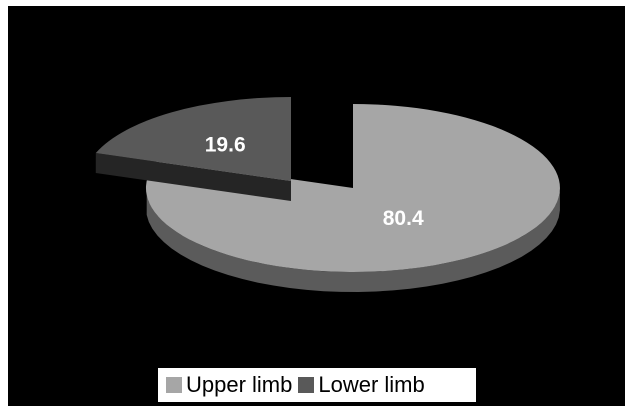  What do you see at coordinates (371, 384) in the screenshot?
I see `legend-label-lower-limb: Lower limb` at bounding box center [371, 384].